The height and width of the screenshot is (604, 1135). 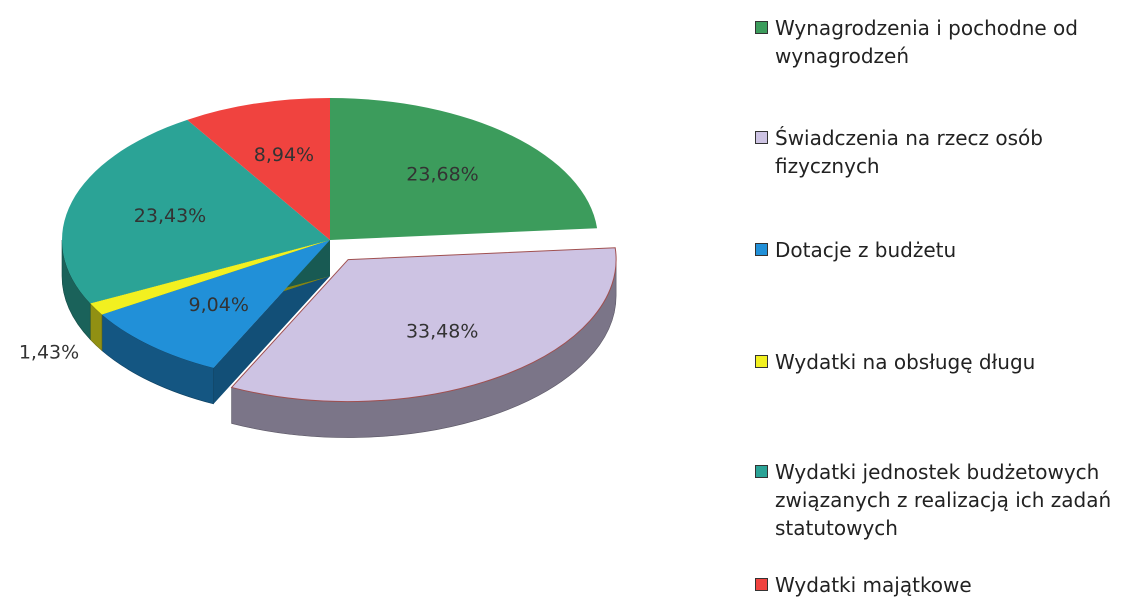 I want to click on legend-item: Wynagrodzenia i pochodne od wynagrodzeń, so click(x=945, y=42).